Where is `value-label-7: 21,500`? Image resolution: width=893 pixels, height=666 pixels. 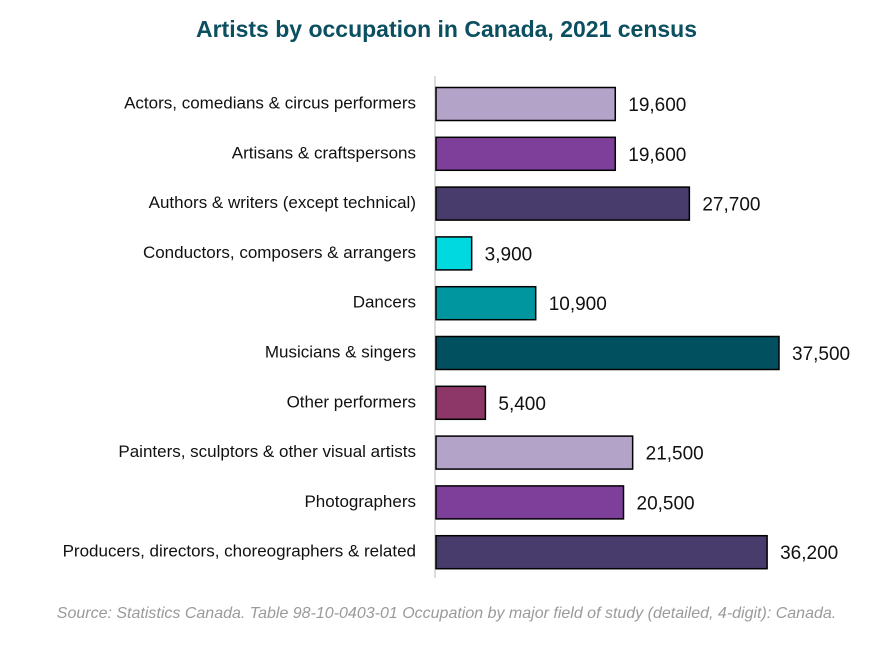
value-label-7: 21,500 is located at coordinates (675, 454).